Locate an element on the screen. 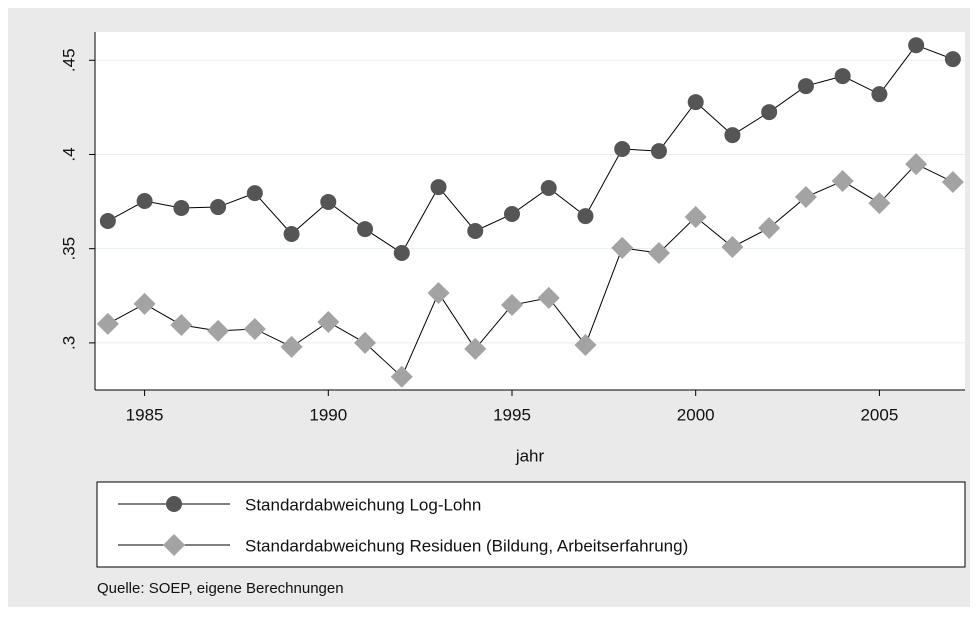  source-note: Quelle: SOEP, eigene Berechnungen is located at coordinates (220, 588).